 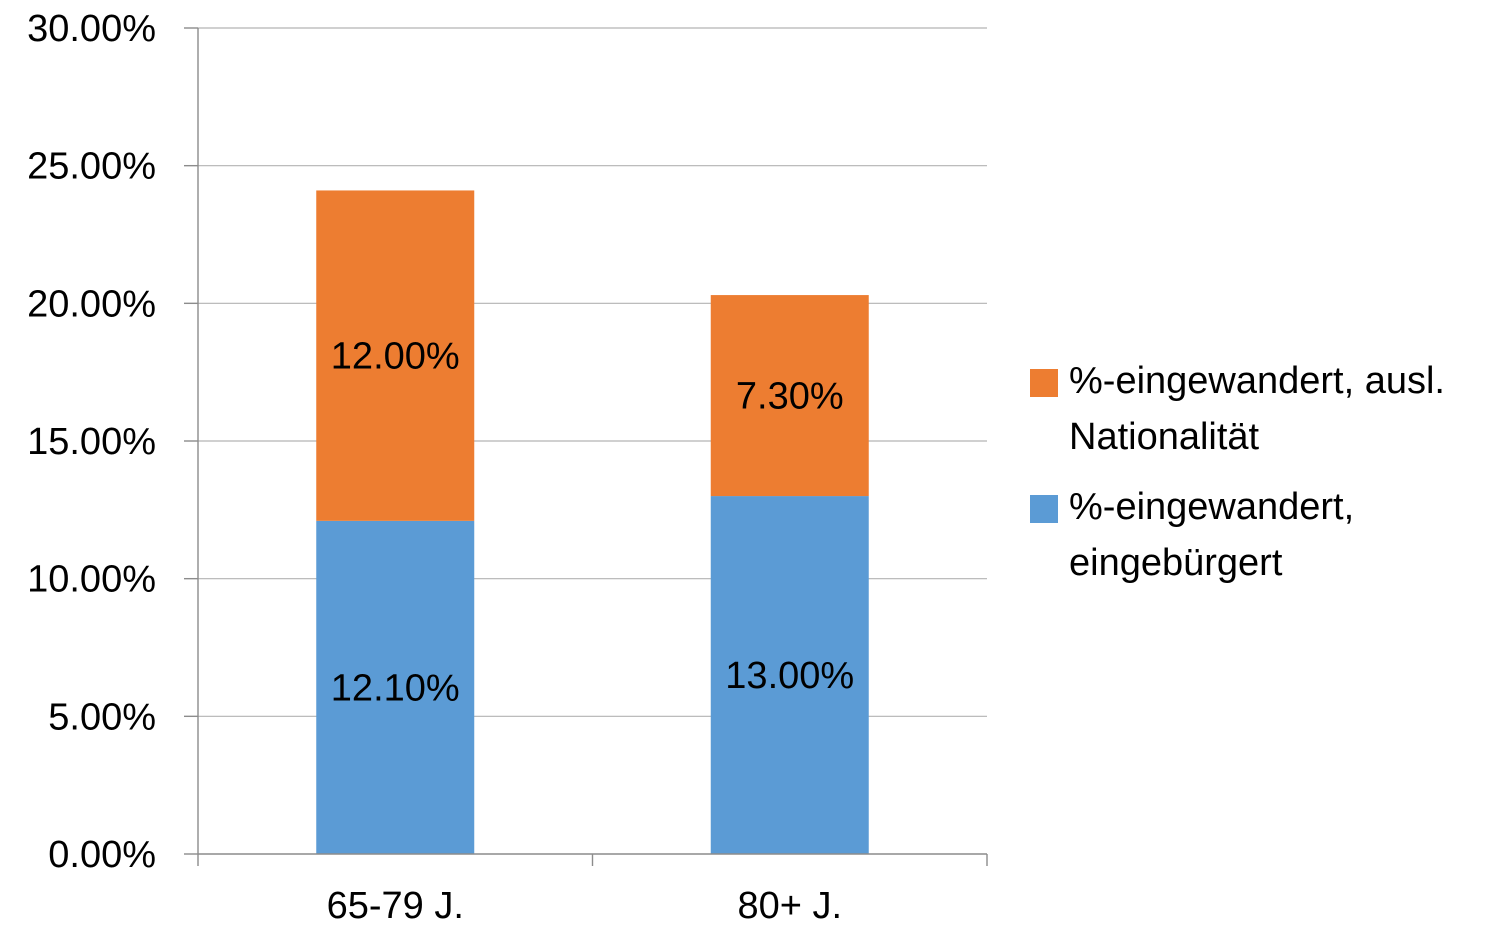 I want to click on y-tick-label: 0.00%, so click(x=102, y=855).